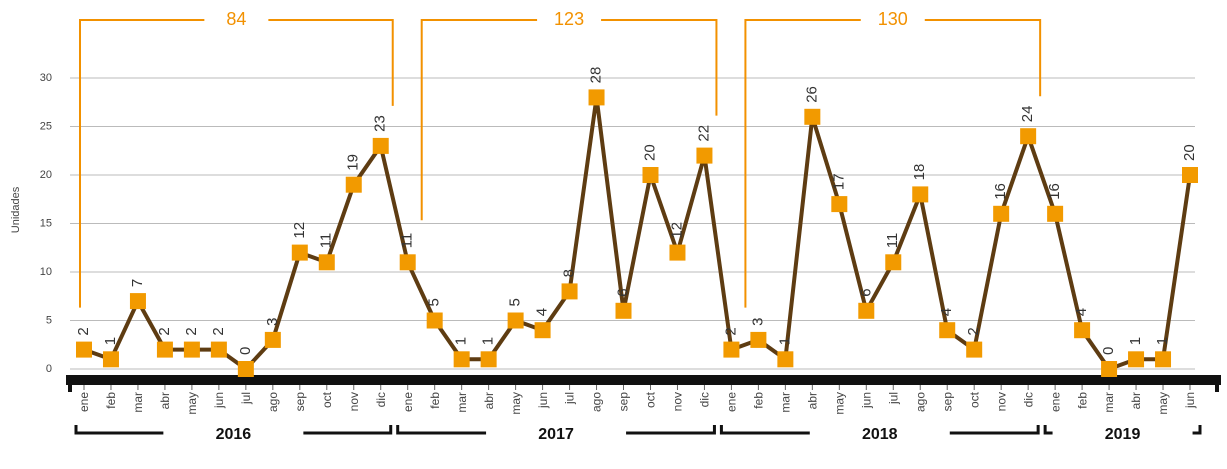  I want to click on y-tick-label: 5, so click(49, 320).